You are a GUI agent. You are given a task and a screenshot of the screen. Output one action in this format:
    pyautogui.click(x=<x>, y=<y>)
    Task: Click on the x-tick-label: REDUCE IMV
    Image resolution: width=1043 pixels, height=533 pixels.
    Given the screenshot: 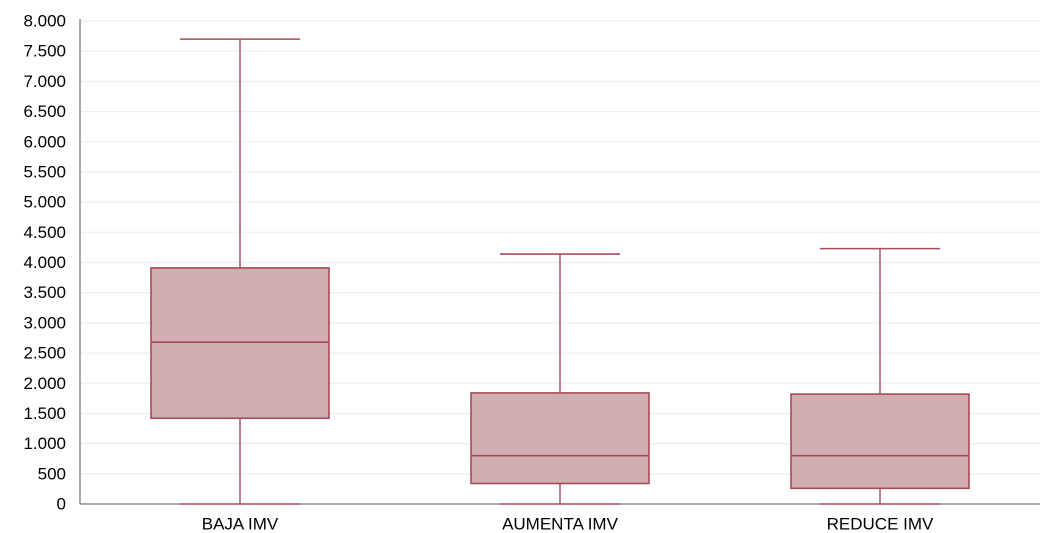 What is the action you would take?
    pyautogui.click(x=880, y=524)
    